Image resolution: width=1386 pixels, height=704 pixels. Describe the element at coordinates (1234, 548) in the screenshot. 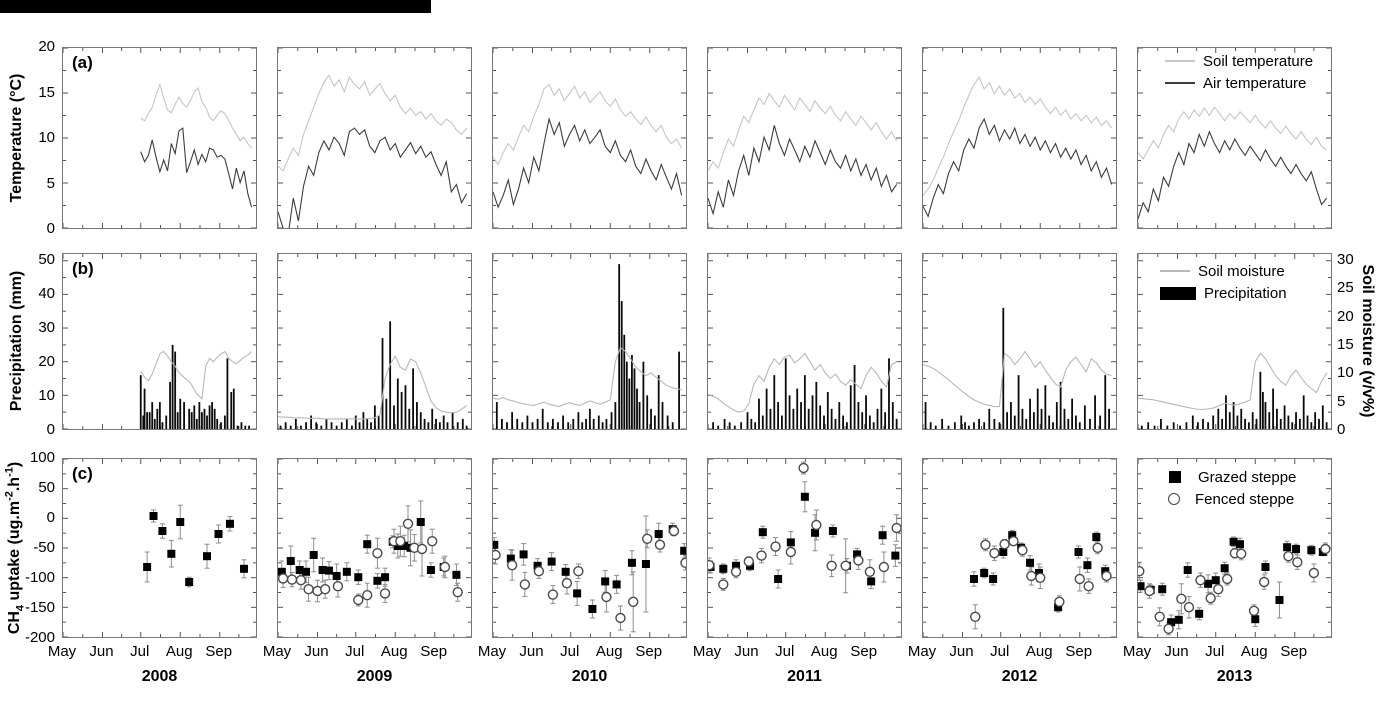

I see `panel-ch4-2013-plot` at that location.